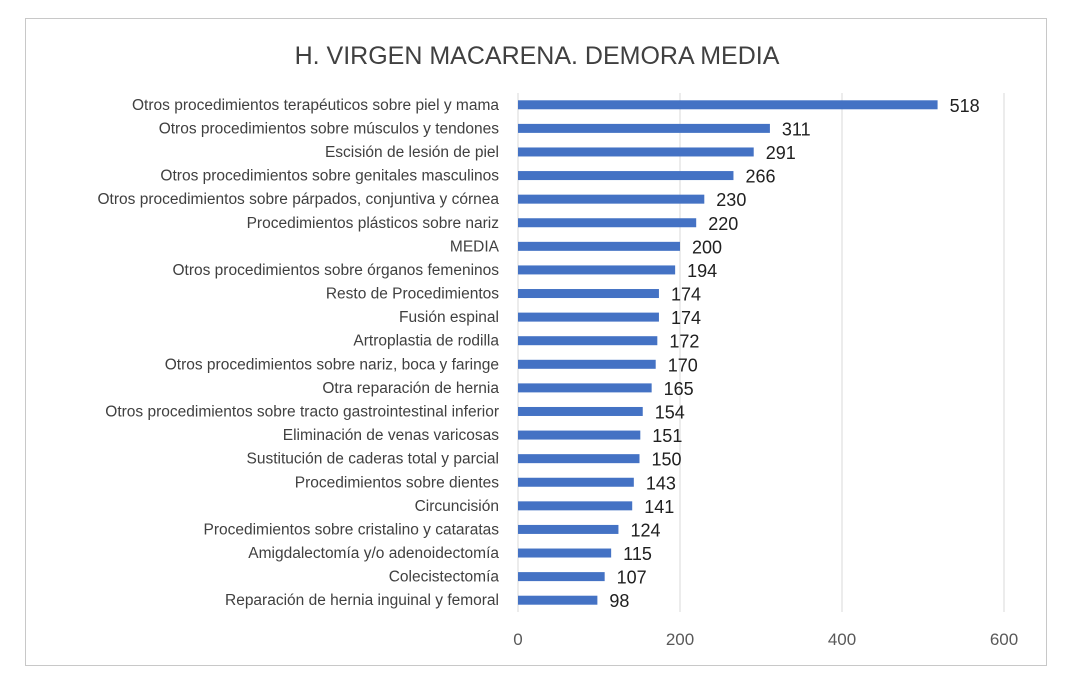 The height and width of the screenshot is (684, 1074). Describe the element at coordinates (637, 554) in the screenshot. I see `value-label: 115` at that location.